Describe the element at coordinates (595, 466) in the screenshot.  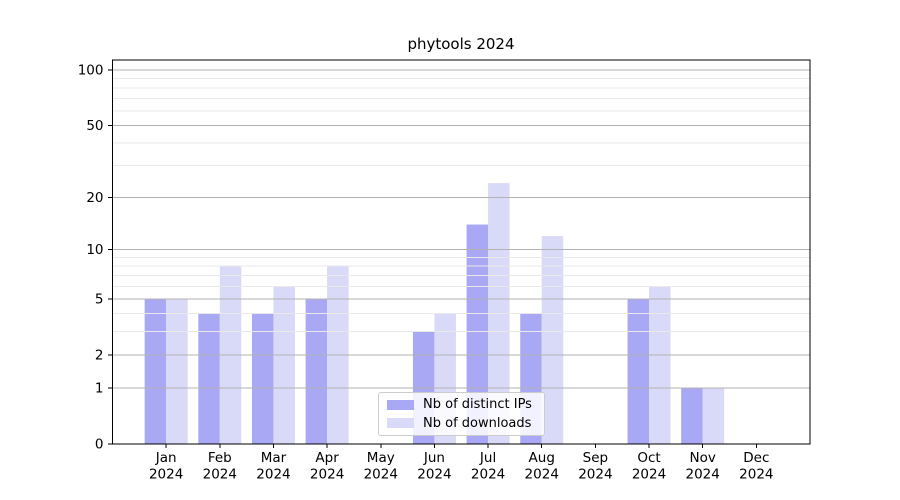
I see `x-tick-label: Sep 2024` at that location.